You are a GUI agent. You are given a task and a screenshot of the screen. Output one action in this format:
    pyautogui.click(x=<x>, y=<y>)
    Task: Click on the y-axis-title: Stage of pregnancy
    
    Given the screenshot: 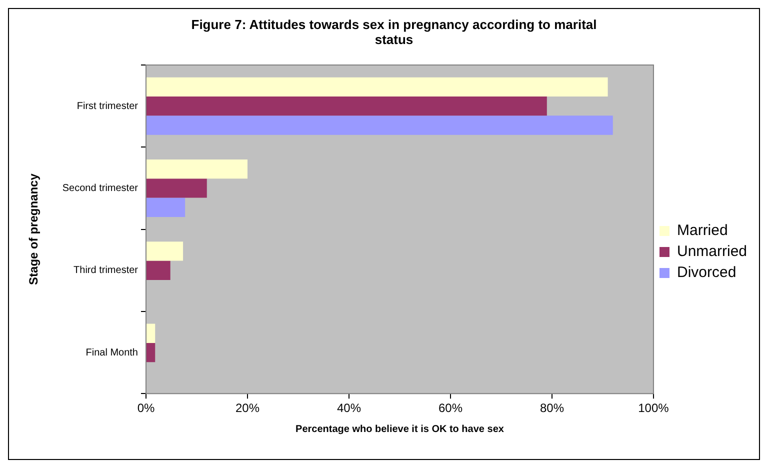 What is the action you would take?
    pyautogui.click(x=33, y=229)
    